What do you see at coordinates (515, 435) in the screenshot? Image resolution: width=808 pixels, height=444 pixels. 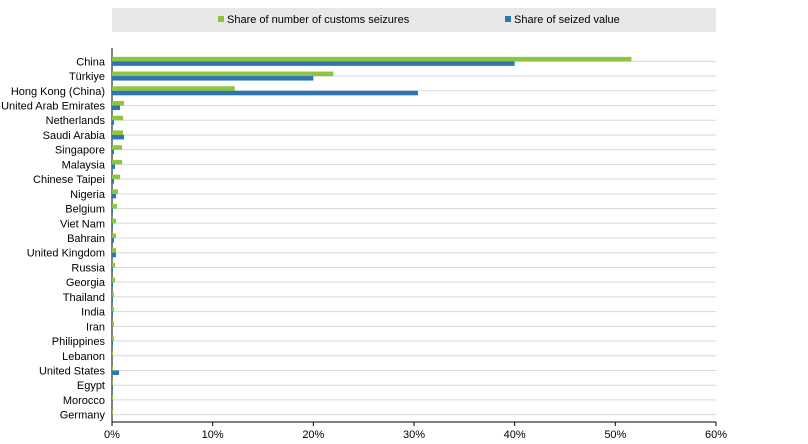 I see `x-tick-label: 40%` at bounding box center [515, 435].